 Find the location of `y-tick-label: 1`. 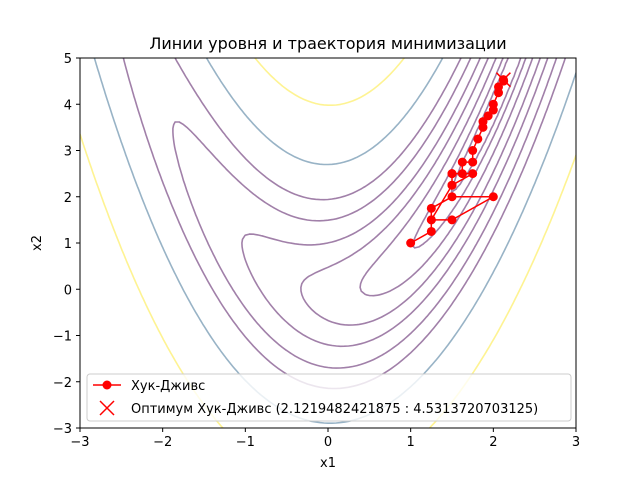

y-tick-label: 1 is located at coordinates (68, 244).